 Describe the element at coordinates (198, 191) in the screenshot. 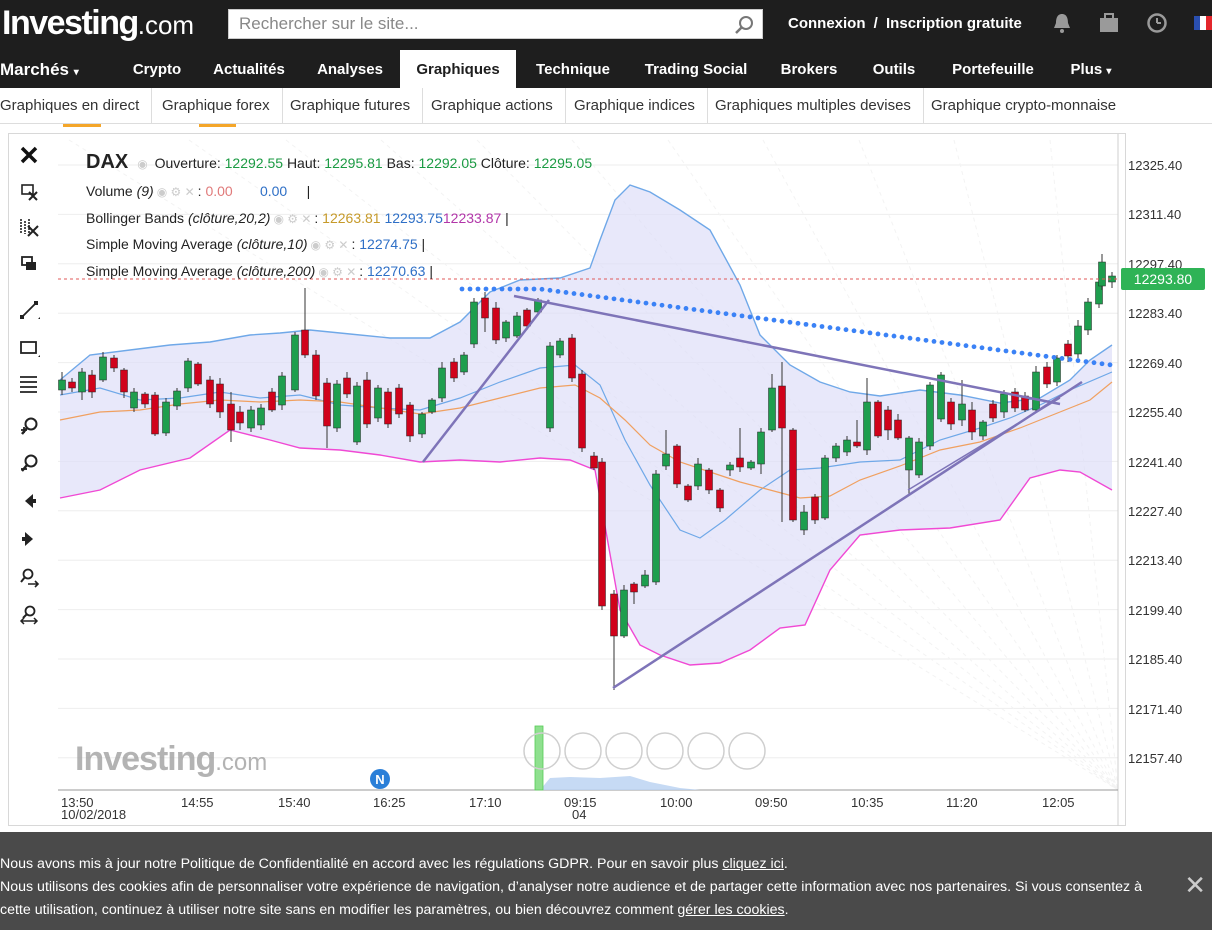

I see `legend-volume: Volume (9) ◉ ⚙ ✕: 0.00 0.00 |` at that location.